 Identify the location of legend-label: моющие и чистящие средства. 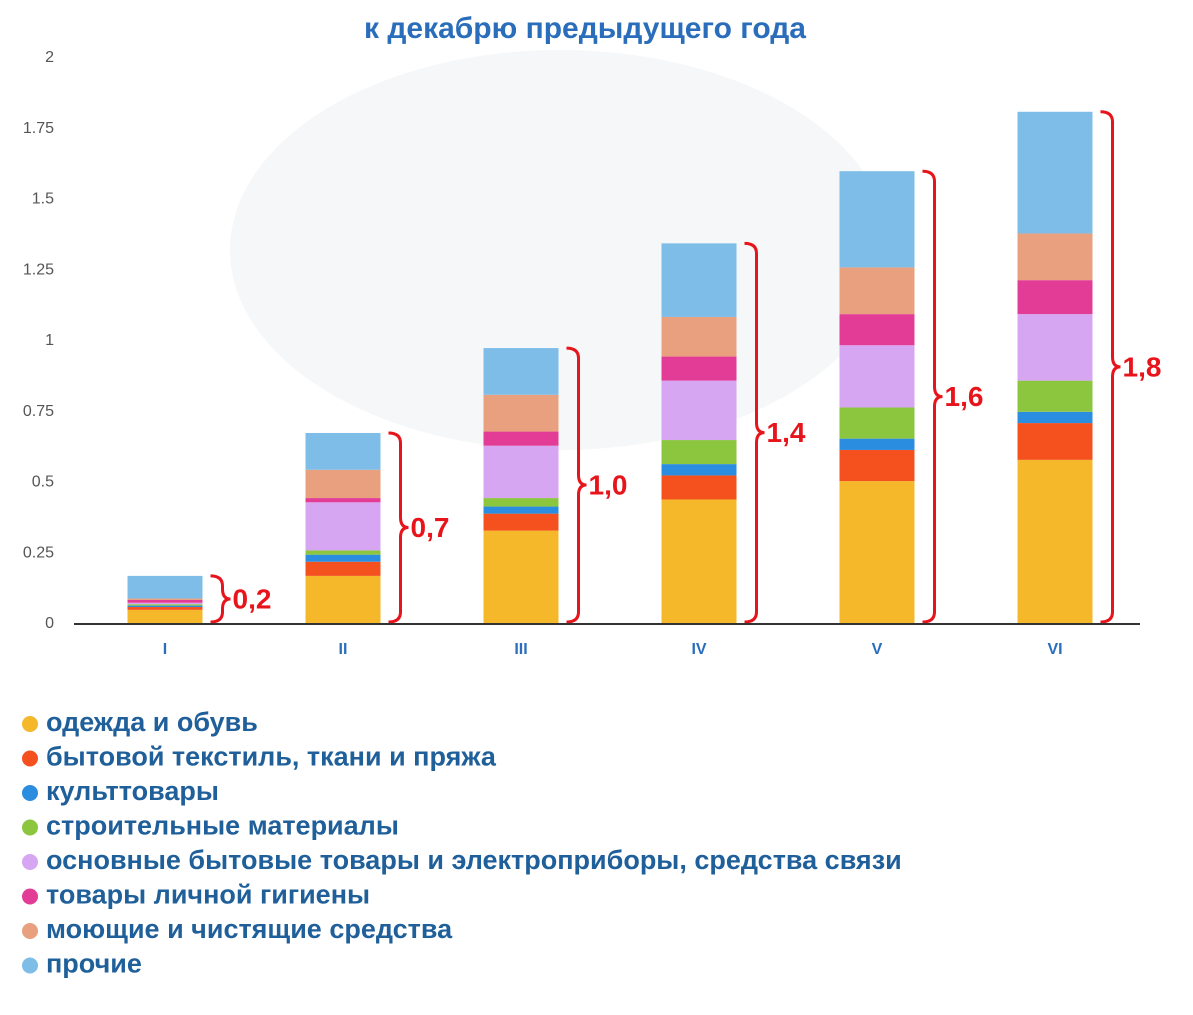
(249, 929).